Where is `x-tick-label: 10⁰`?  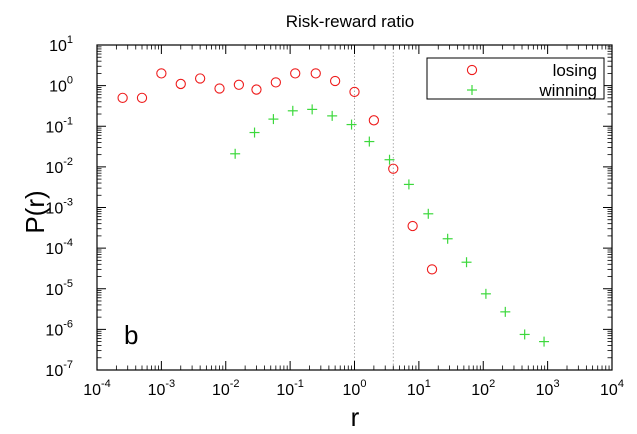
x-tick-label: 10⁰ is located at coordinates (355, 388).